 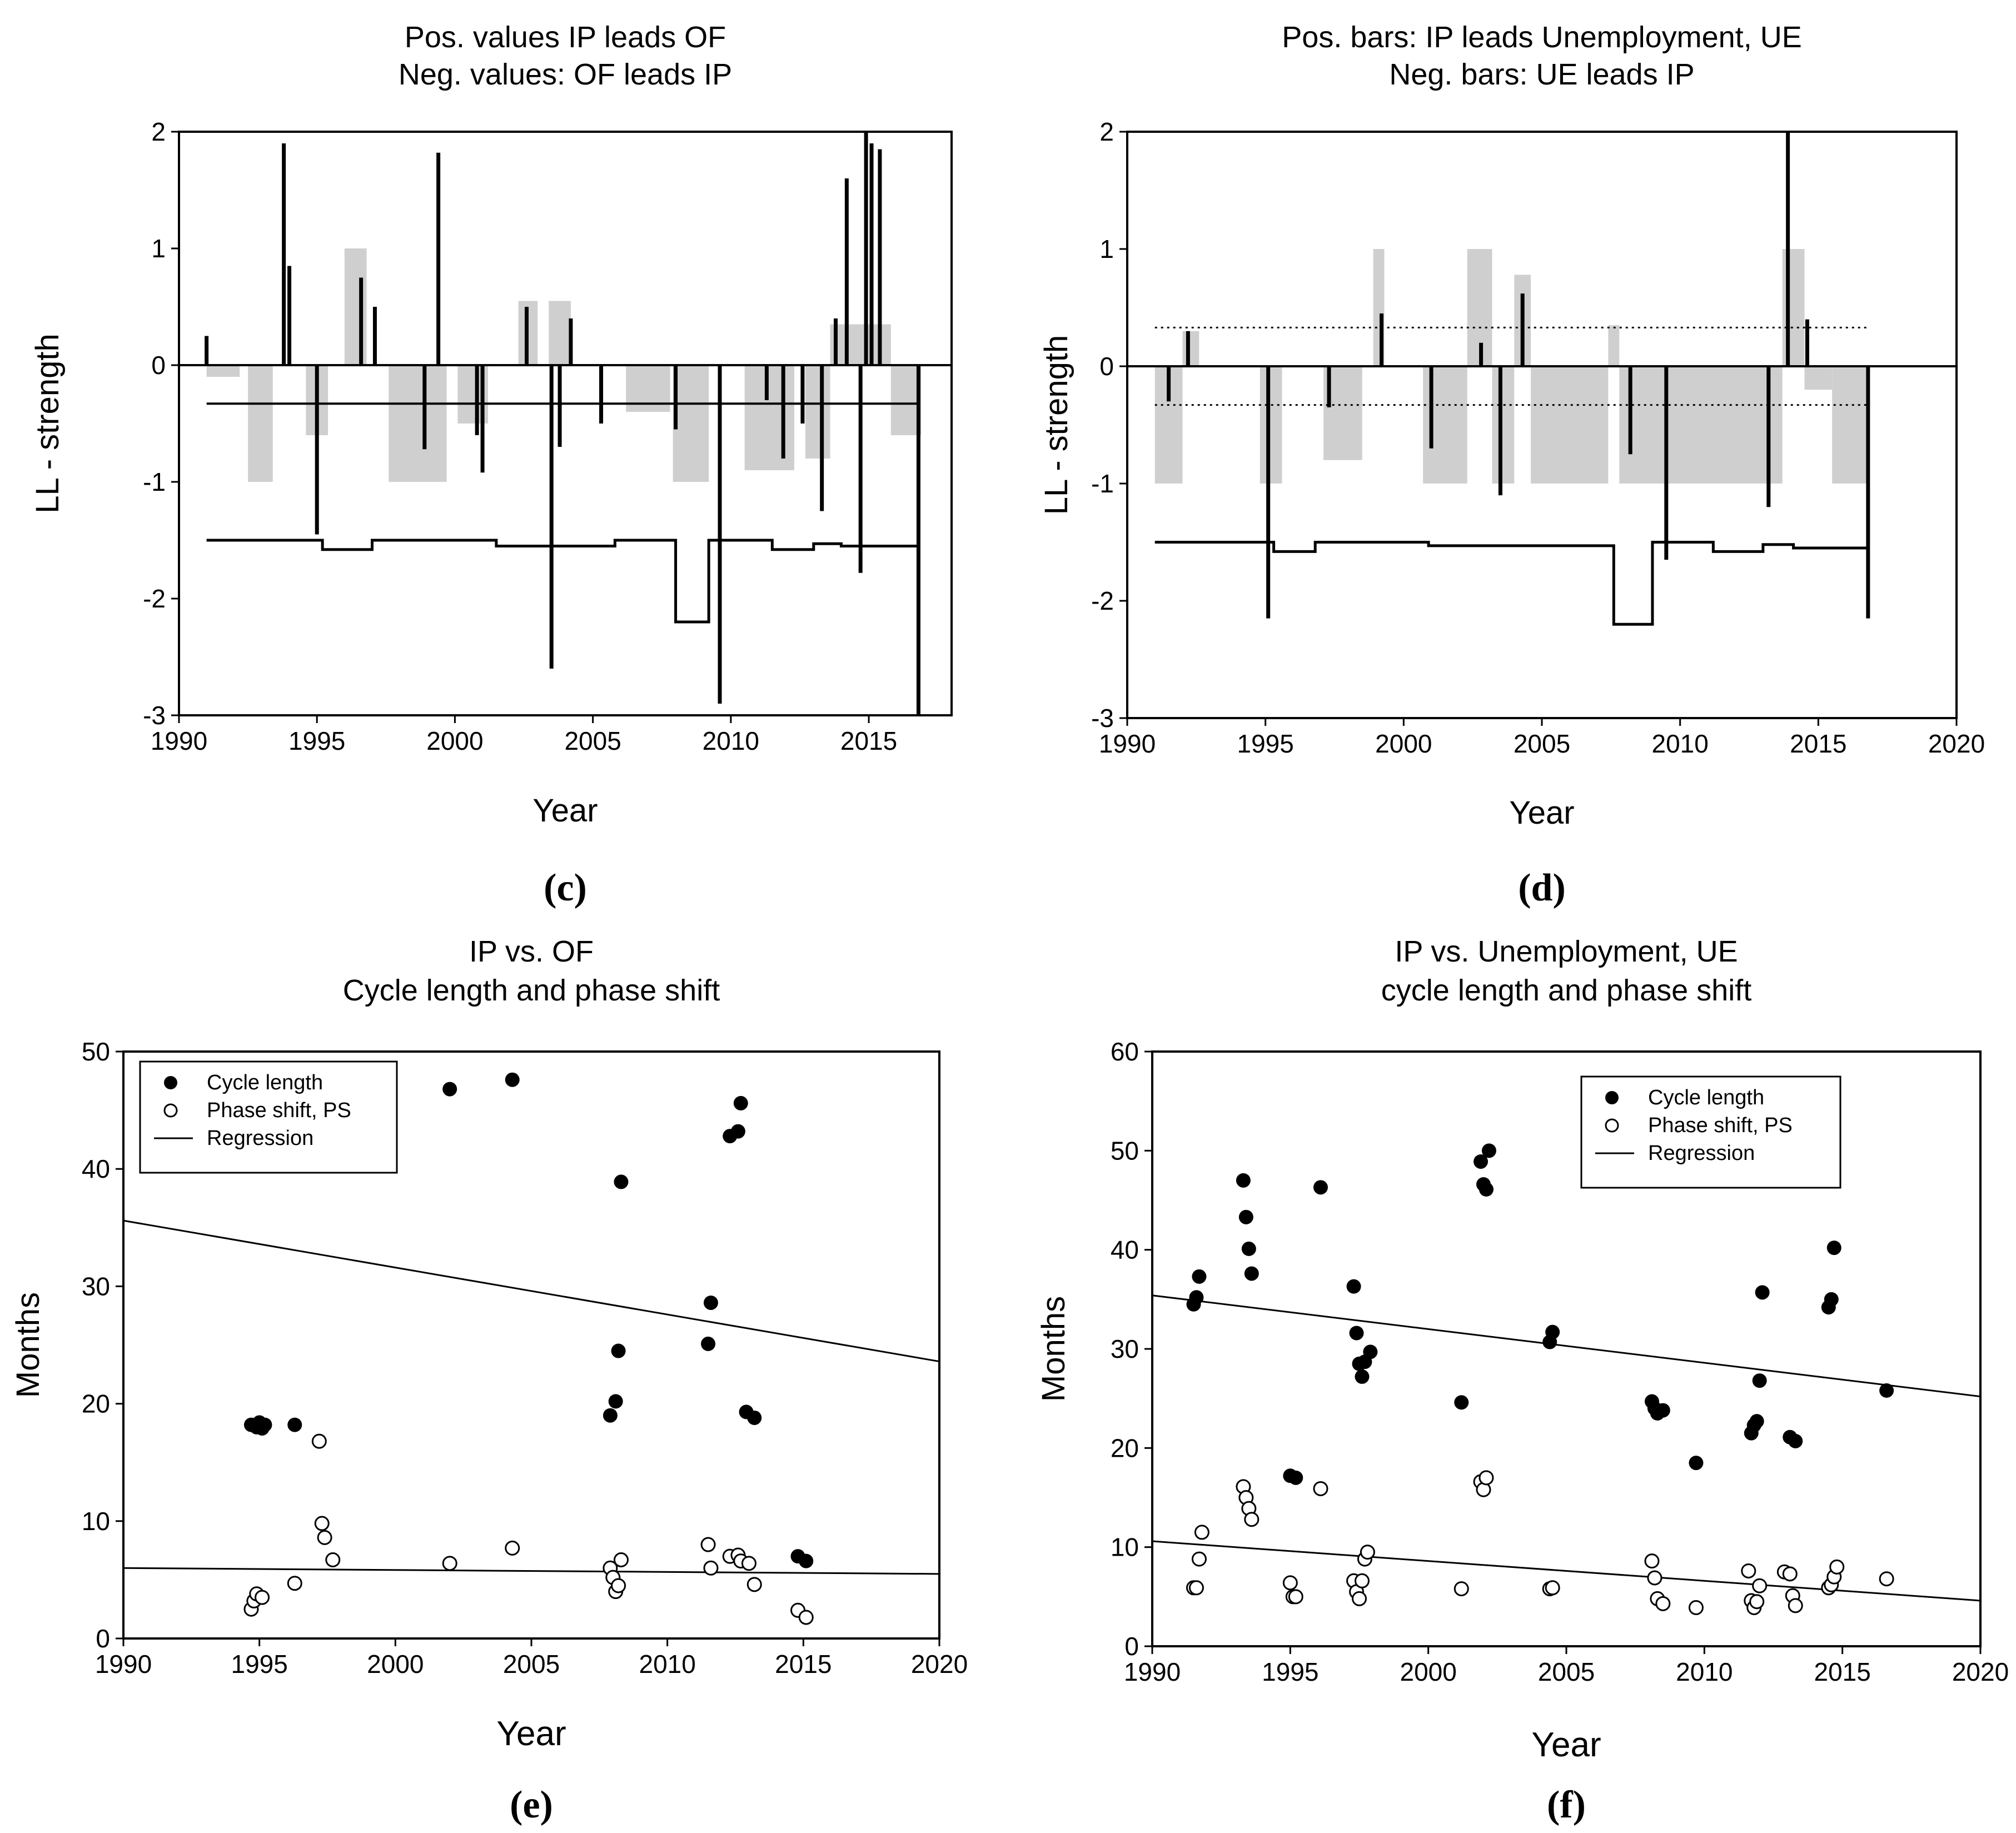 What do you see at coordinates (96, 1169) in the screenshot?
I see `chart-e-y-tick-label: 40` at bounding box center [96, 1169].